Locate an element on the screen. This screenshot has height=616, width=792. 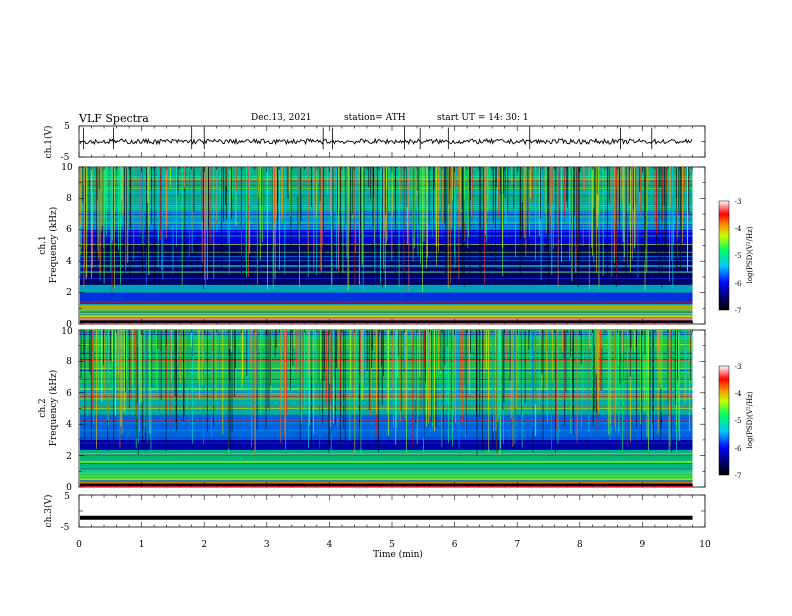
ch2-colorbar: -3 -4 -5 -6 -7 log(PSD)(V²/Hz) is located at coordinates (736, 421).